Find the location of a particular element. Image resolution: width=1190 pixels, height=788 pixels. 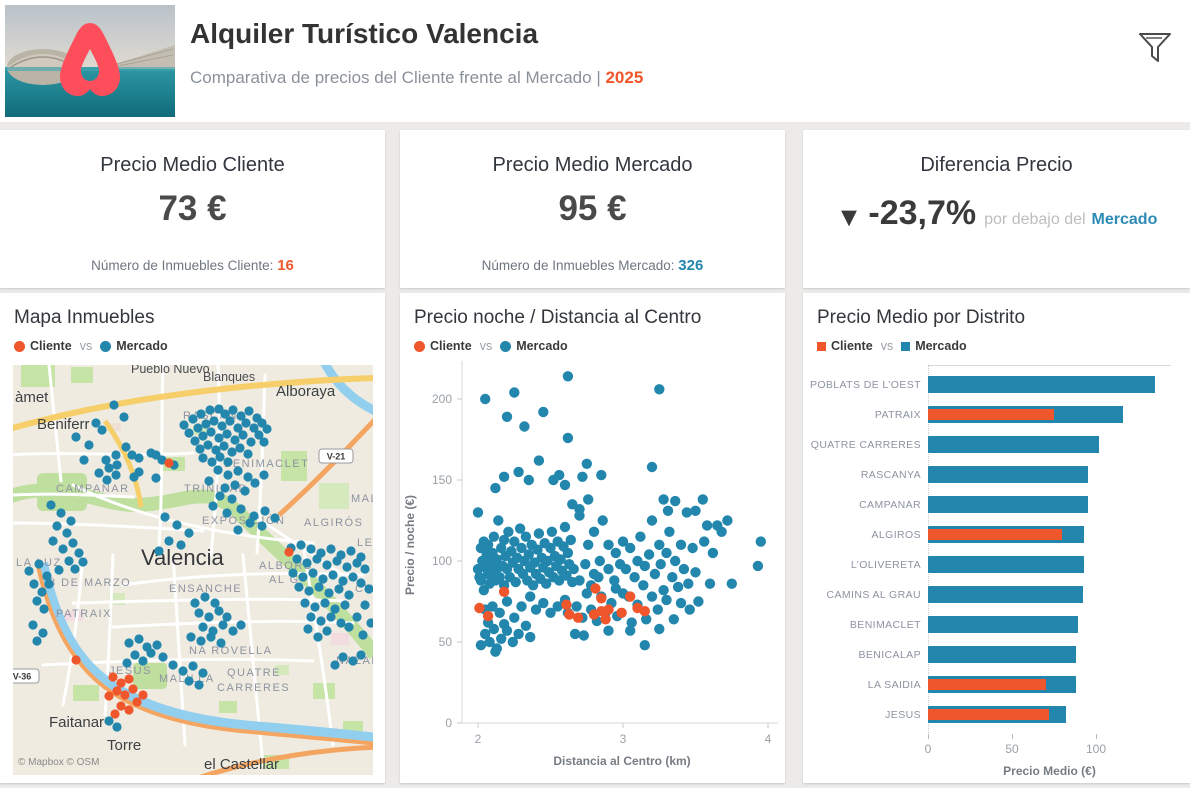

map-property-dots is located at coordinates (198, 566).